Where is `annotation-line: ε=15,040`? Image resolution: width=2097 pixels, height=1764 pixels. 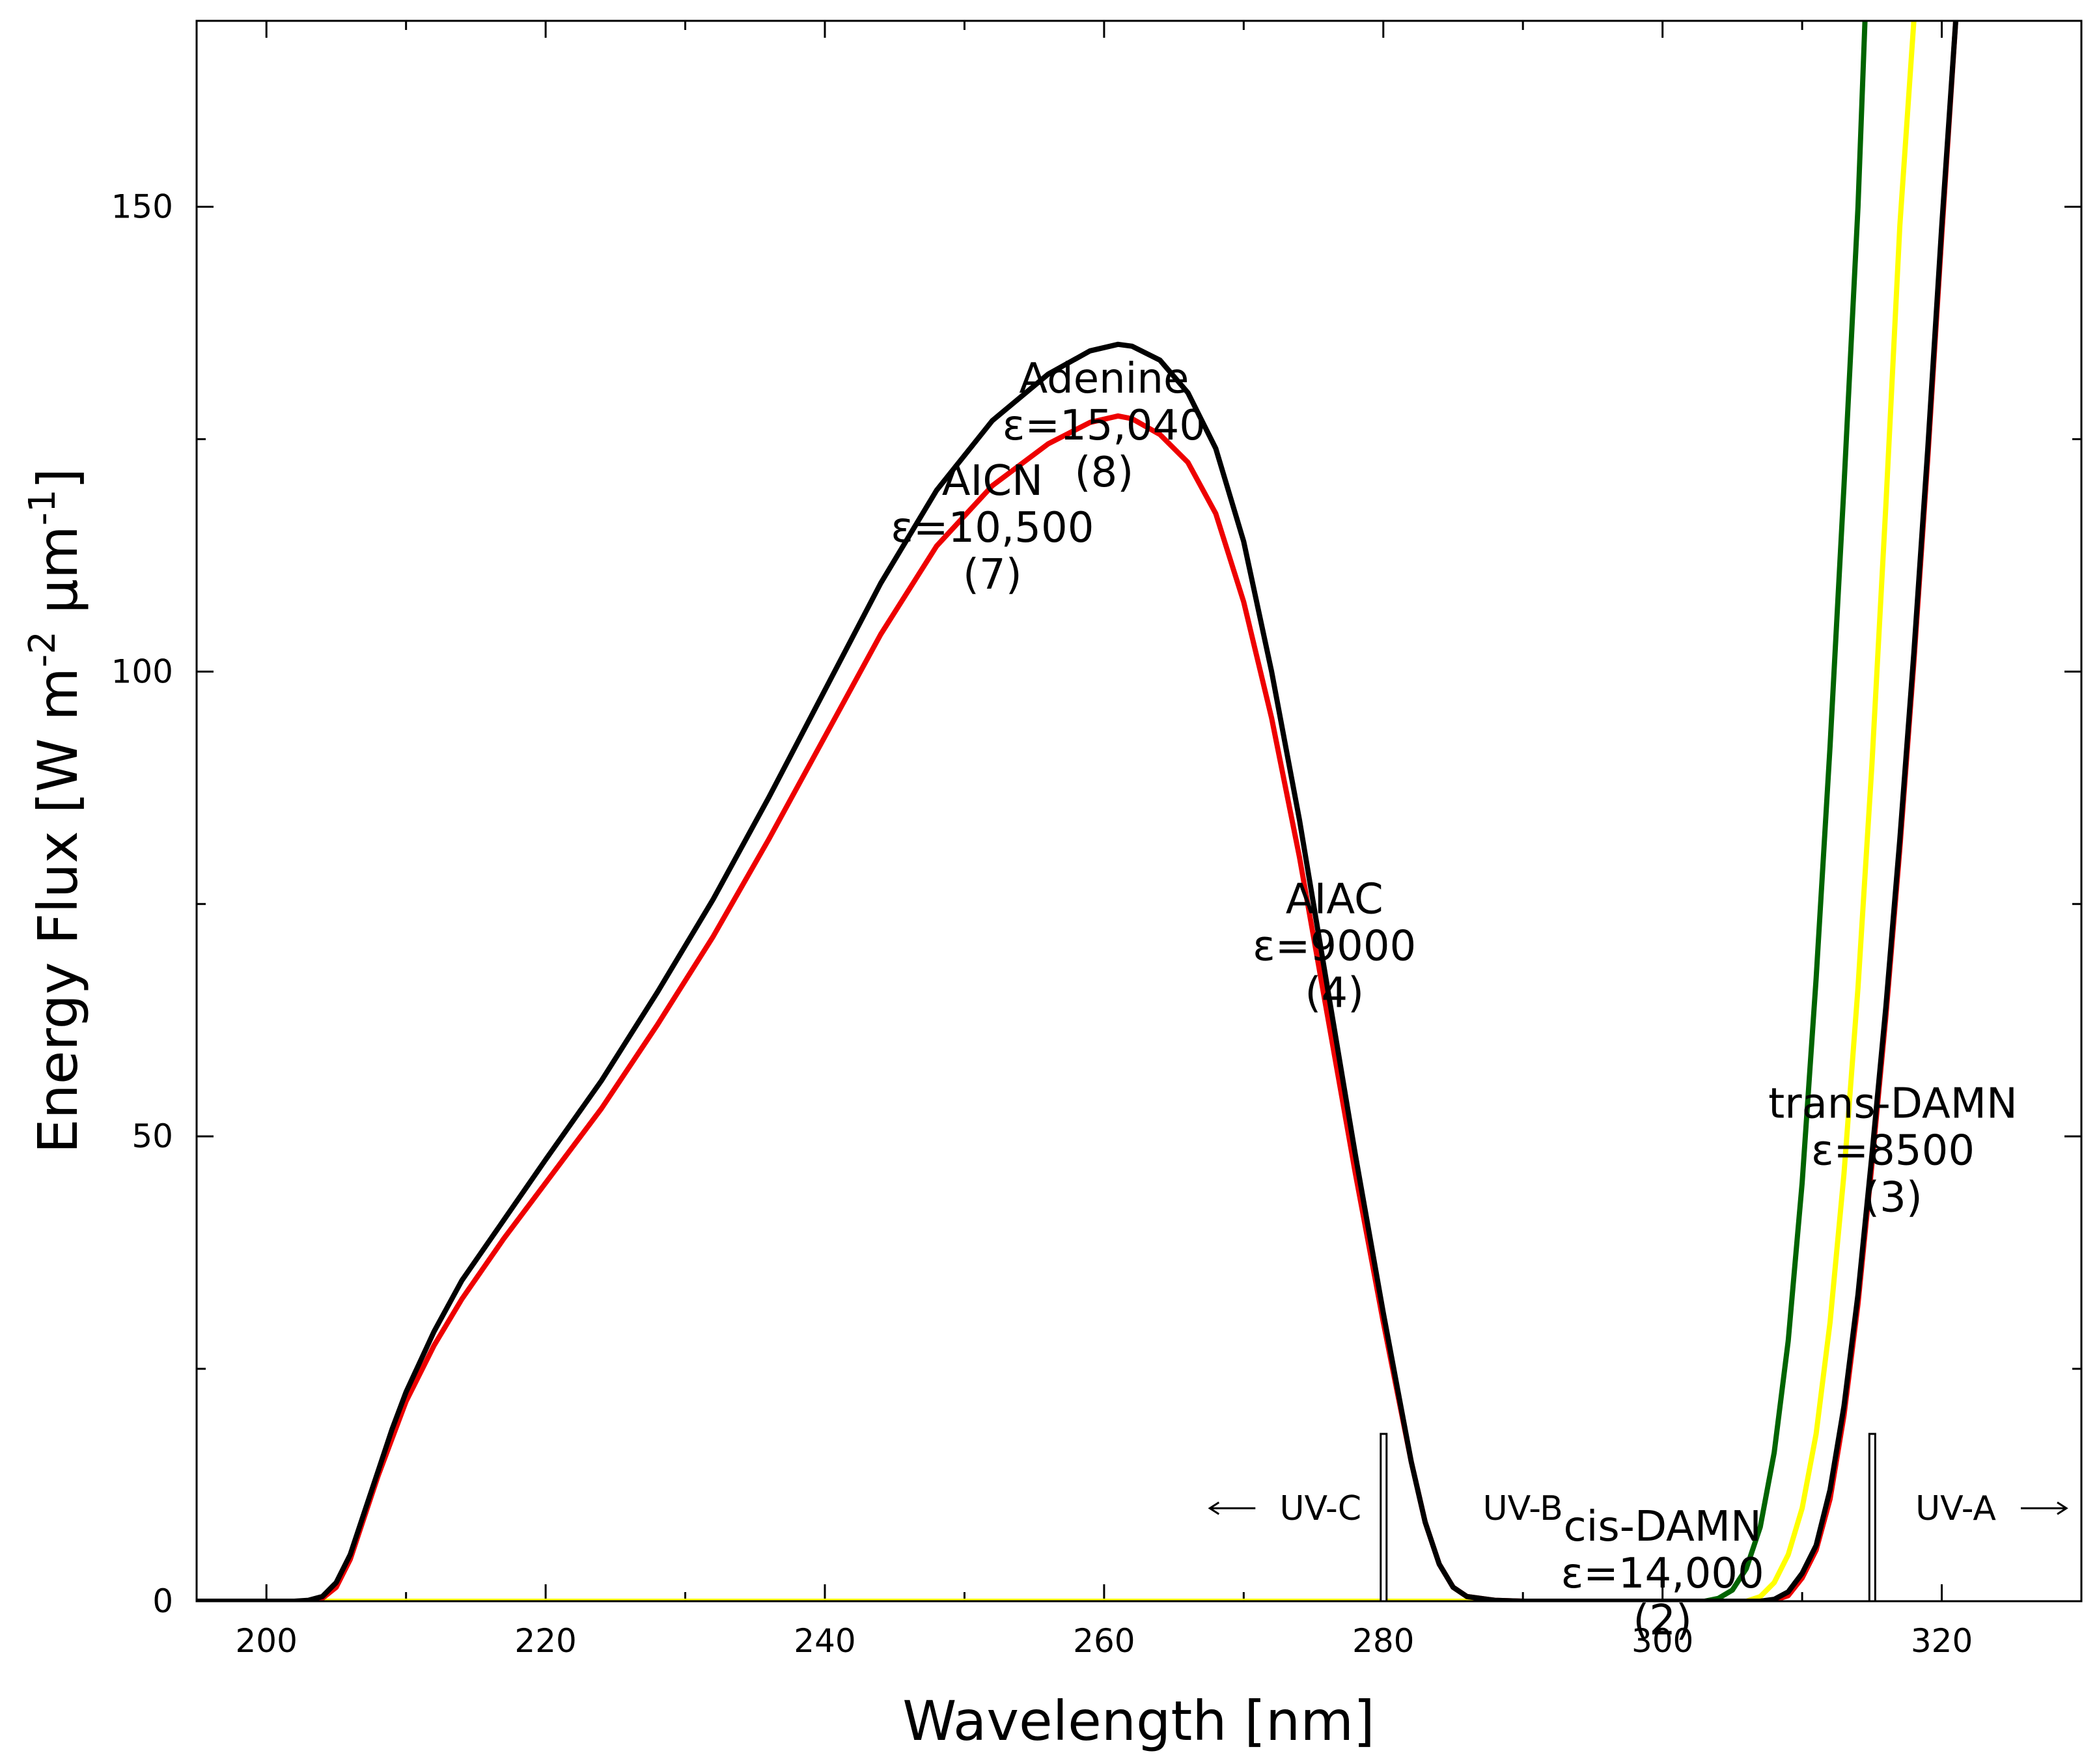 annotation-line: ε=15,040 is located at coordinates (1104, 426).